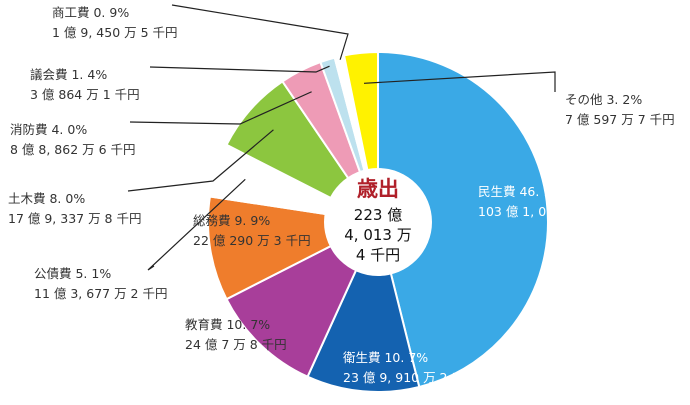 The image size is (690, 405). I want to click on slice-label-amount-9: 7 億 597 万 7 千円, so click(620, 119).